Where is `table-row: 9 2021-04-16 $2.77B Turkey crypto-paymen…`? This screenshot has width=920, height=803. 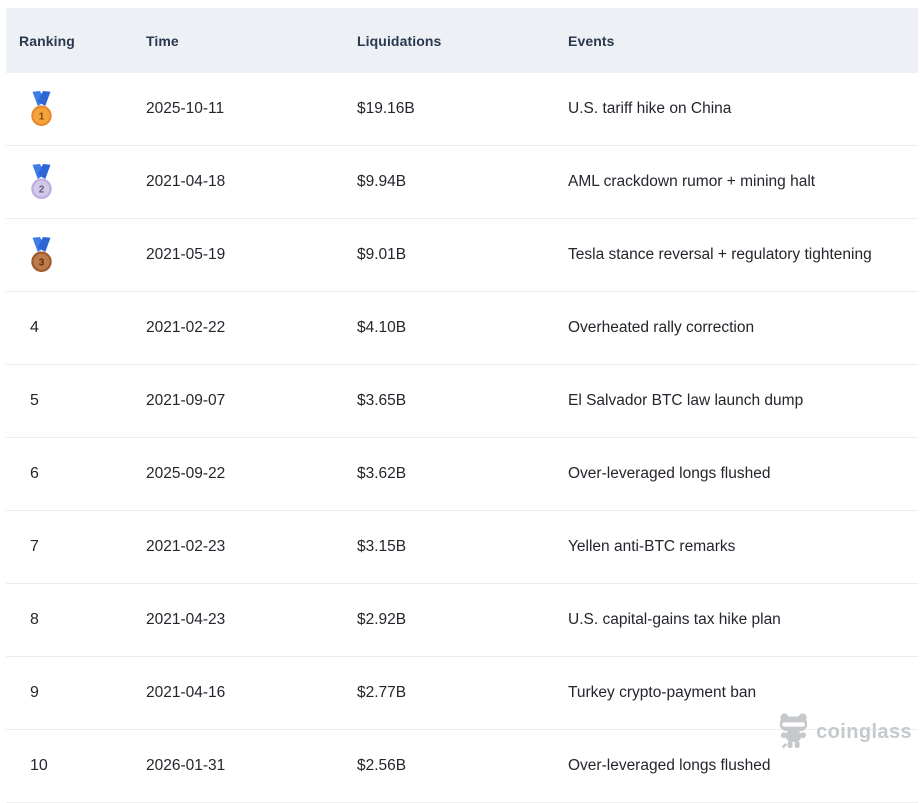
table-row: 9 2021-04-16 $2.77B Turkey crypto-paymen… is located at coordinates (462, 693).